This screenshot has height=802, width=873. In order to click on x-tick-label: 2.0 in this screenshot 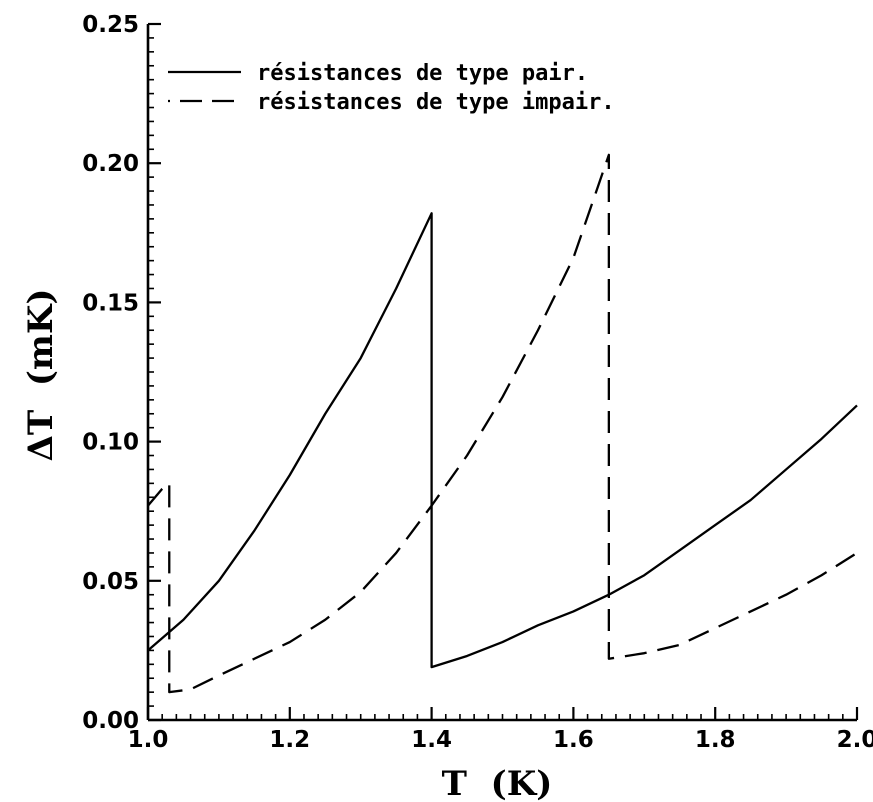, I will do `click(855, 740)`.